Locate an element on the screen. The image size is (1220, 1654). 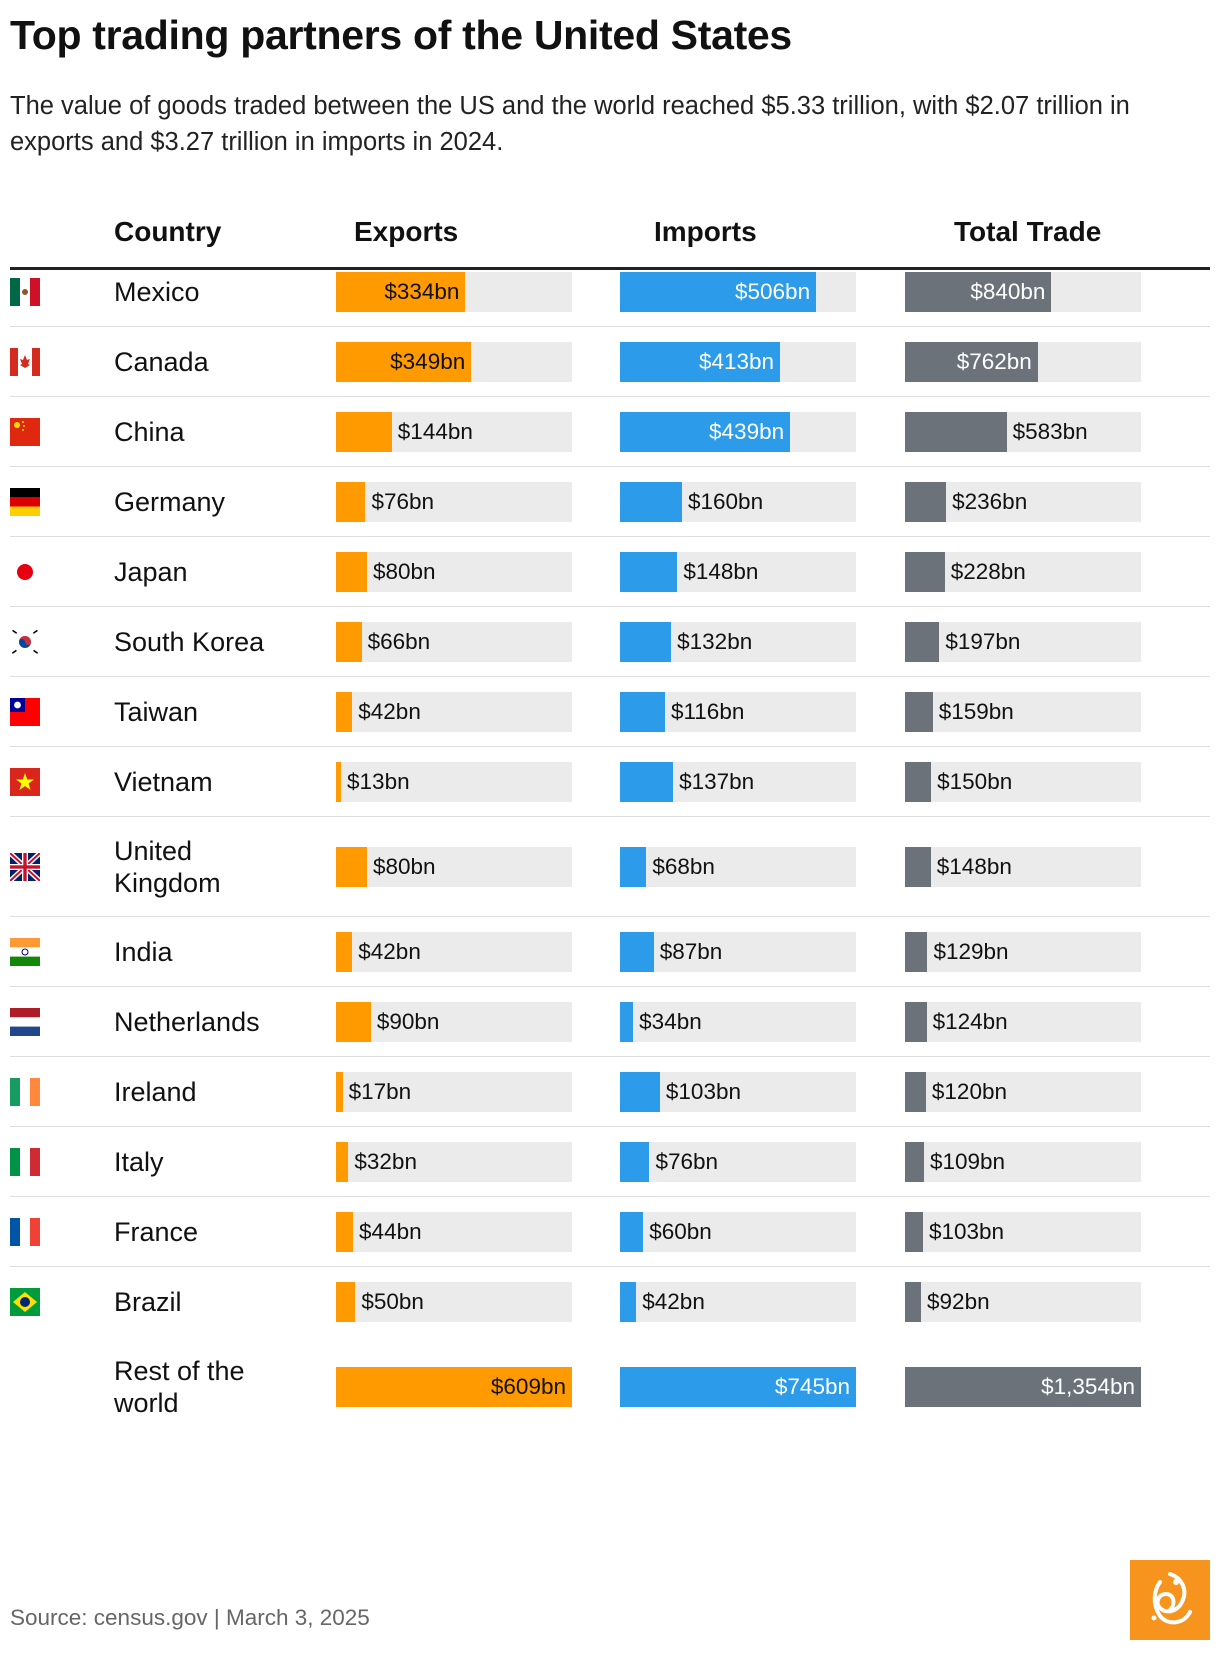
total-value-label: $1,354bn is located at coordinates (1088, 1386).